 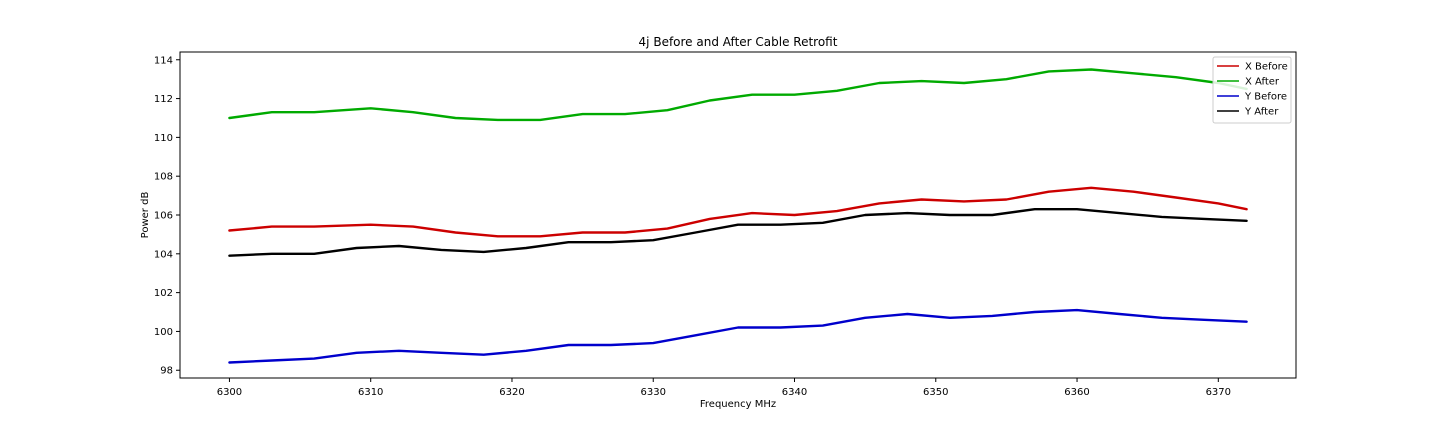 What do you see at coordinates (229, 392) in the screenshot?
I see `x-tick-label: 6300` at bounding box center [229, 392].